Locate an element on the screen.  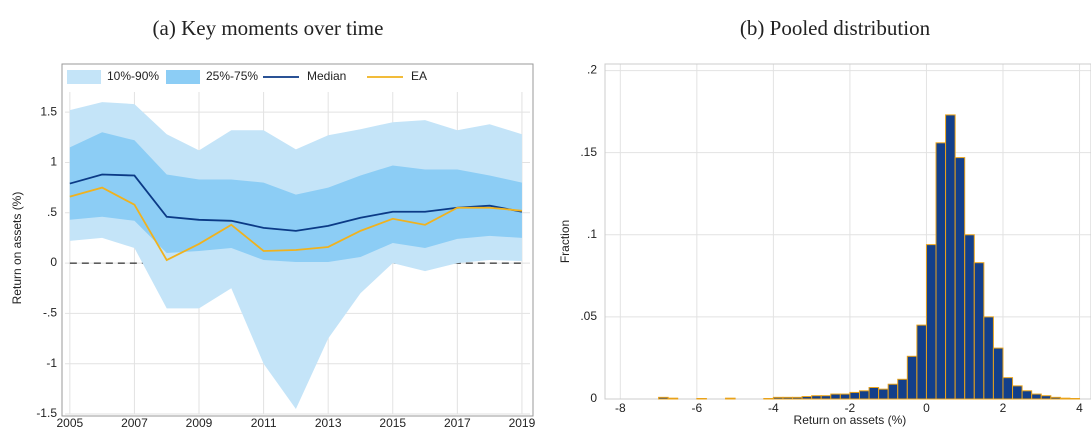
y-tick-label: .1 is located at coordinates (592, 234).